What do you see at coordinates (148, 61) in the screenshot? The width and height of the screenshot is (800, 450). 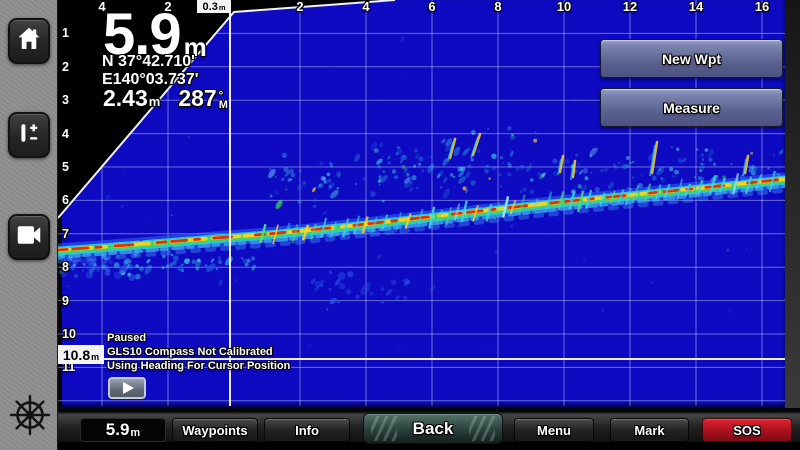 I see `latitude-readout: N 37°42.710'` at bounding box center [148, 61].